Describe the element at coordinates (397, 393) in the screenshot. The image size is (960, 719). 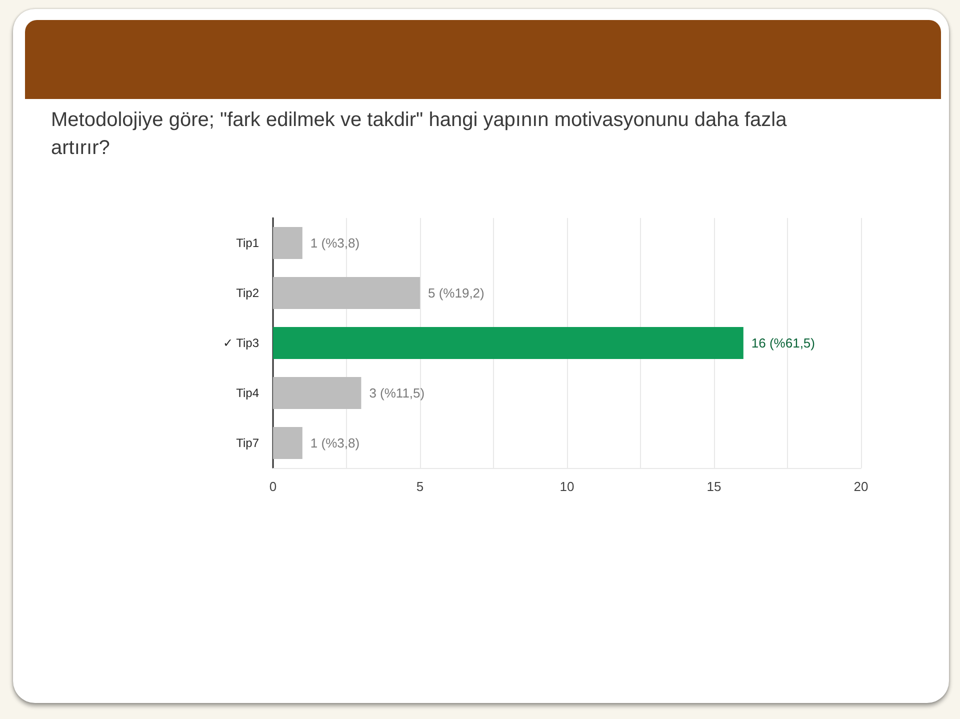
I see `data-label: 3 (%11,5)` at that location.